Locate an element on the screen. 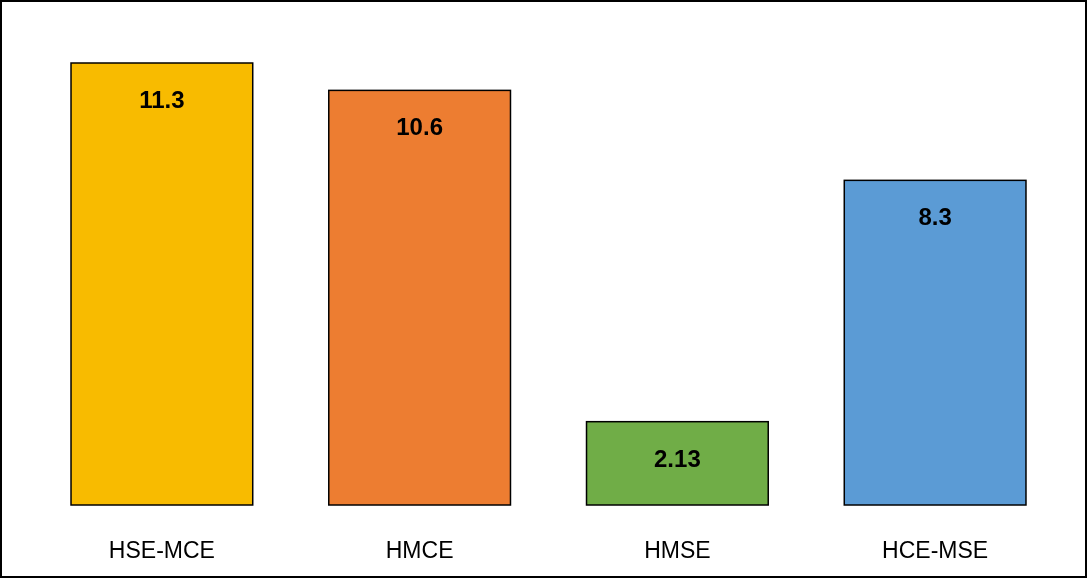 This screenshot has width=1087, height=578. x-tick-label: HMCE is located at coordinates (419, 550).